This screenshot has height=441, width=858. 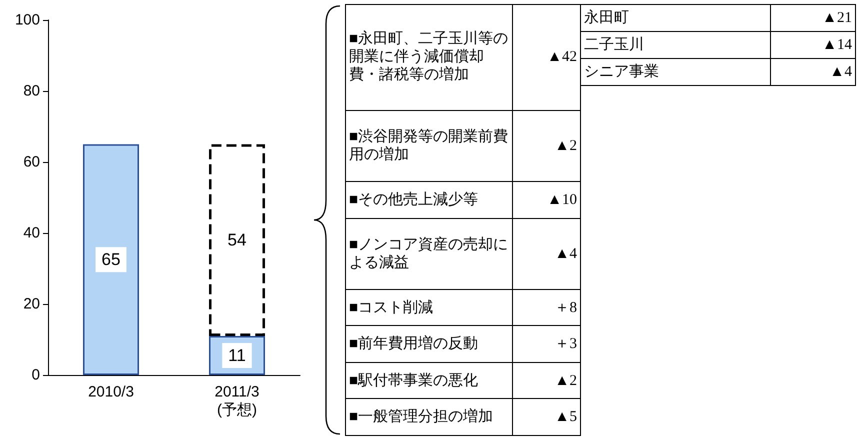 What do you see at coordinates (546, 57) in the screenshot?
I see `text: ▲42` at bounding box center [546, 57].